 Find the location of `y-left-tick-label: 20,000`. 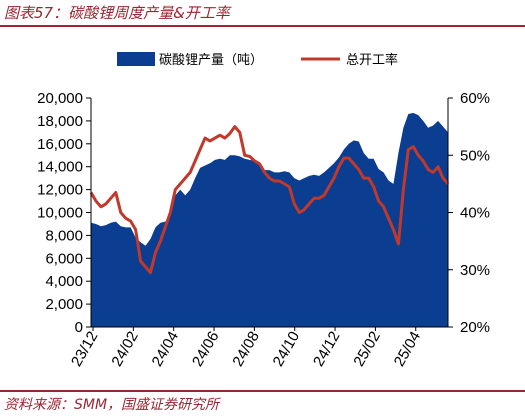

y-left-tick-label: 20,000 is located at coordinates (60, 98).